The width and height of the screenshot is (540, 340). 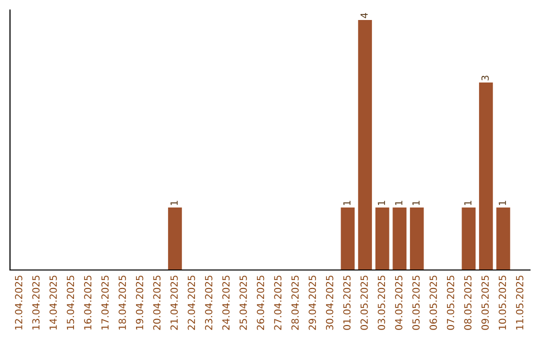 What do you see at coordinates (260, 303) in the screenshot?
I see `x-tick-label: 26.04.2025` at bounding box center [260, 303].